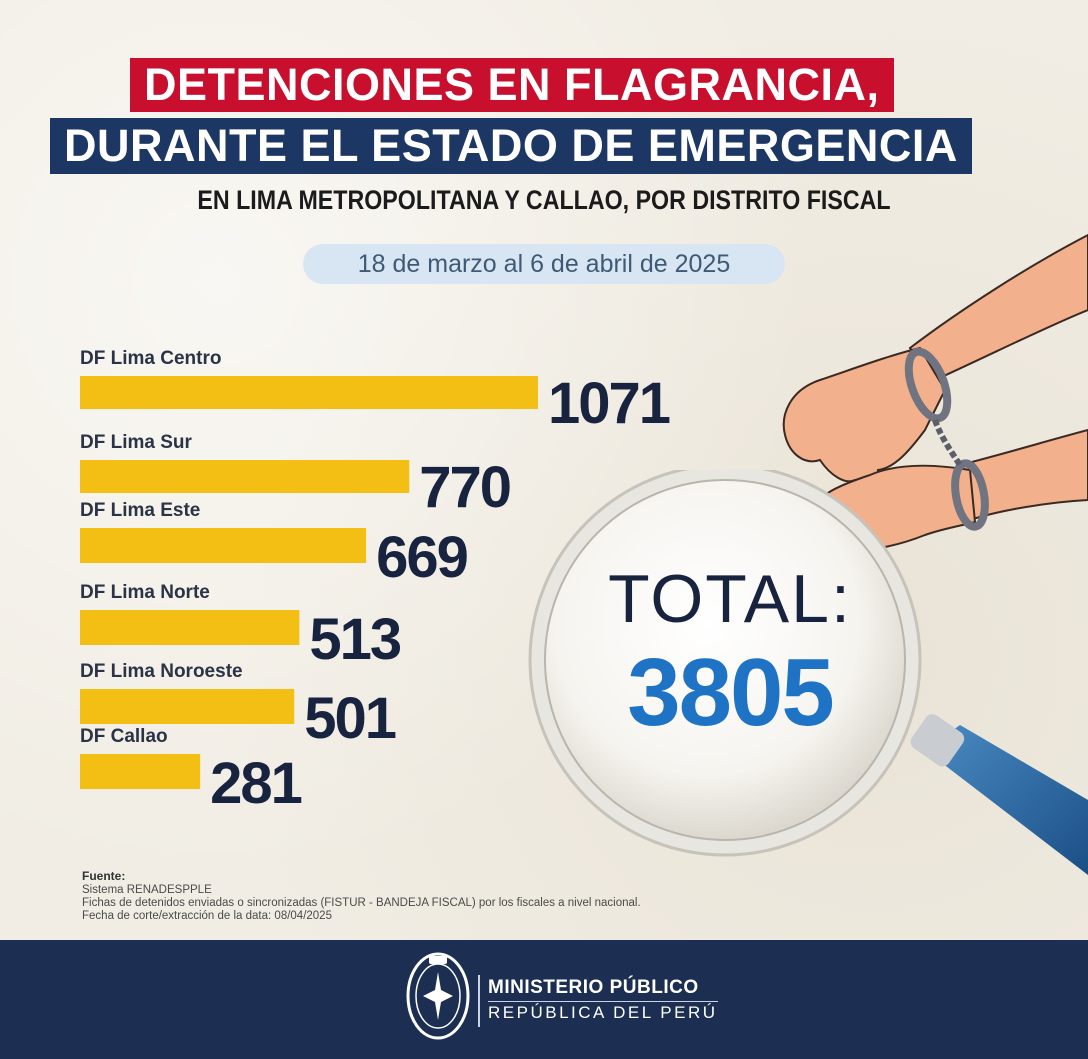  Describe the element at coordinates (355, 639) in the screenshot. I see `bar-value-label: 513` at that location.